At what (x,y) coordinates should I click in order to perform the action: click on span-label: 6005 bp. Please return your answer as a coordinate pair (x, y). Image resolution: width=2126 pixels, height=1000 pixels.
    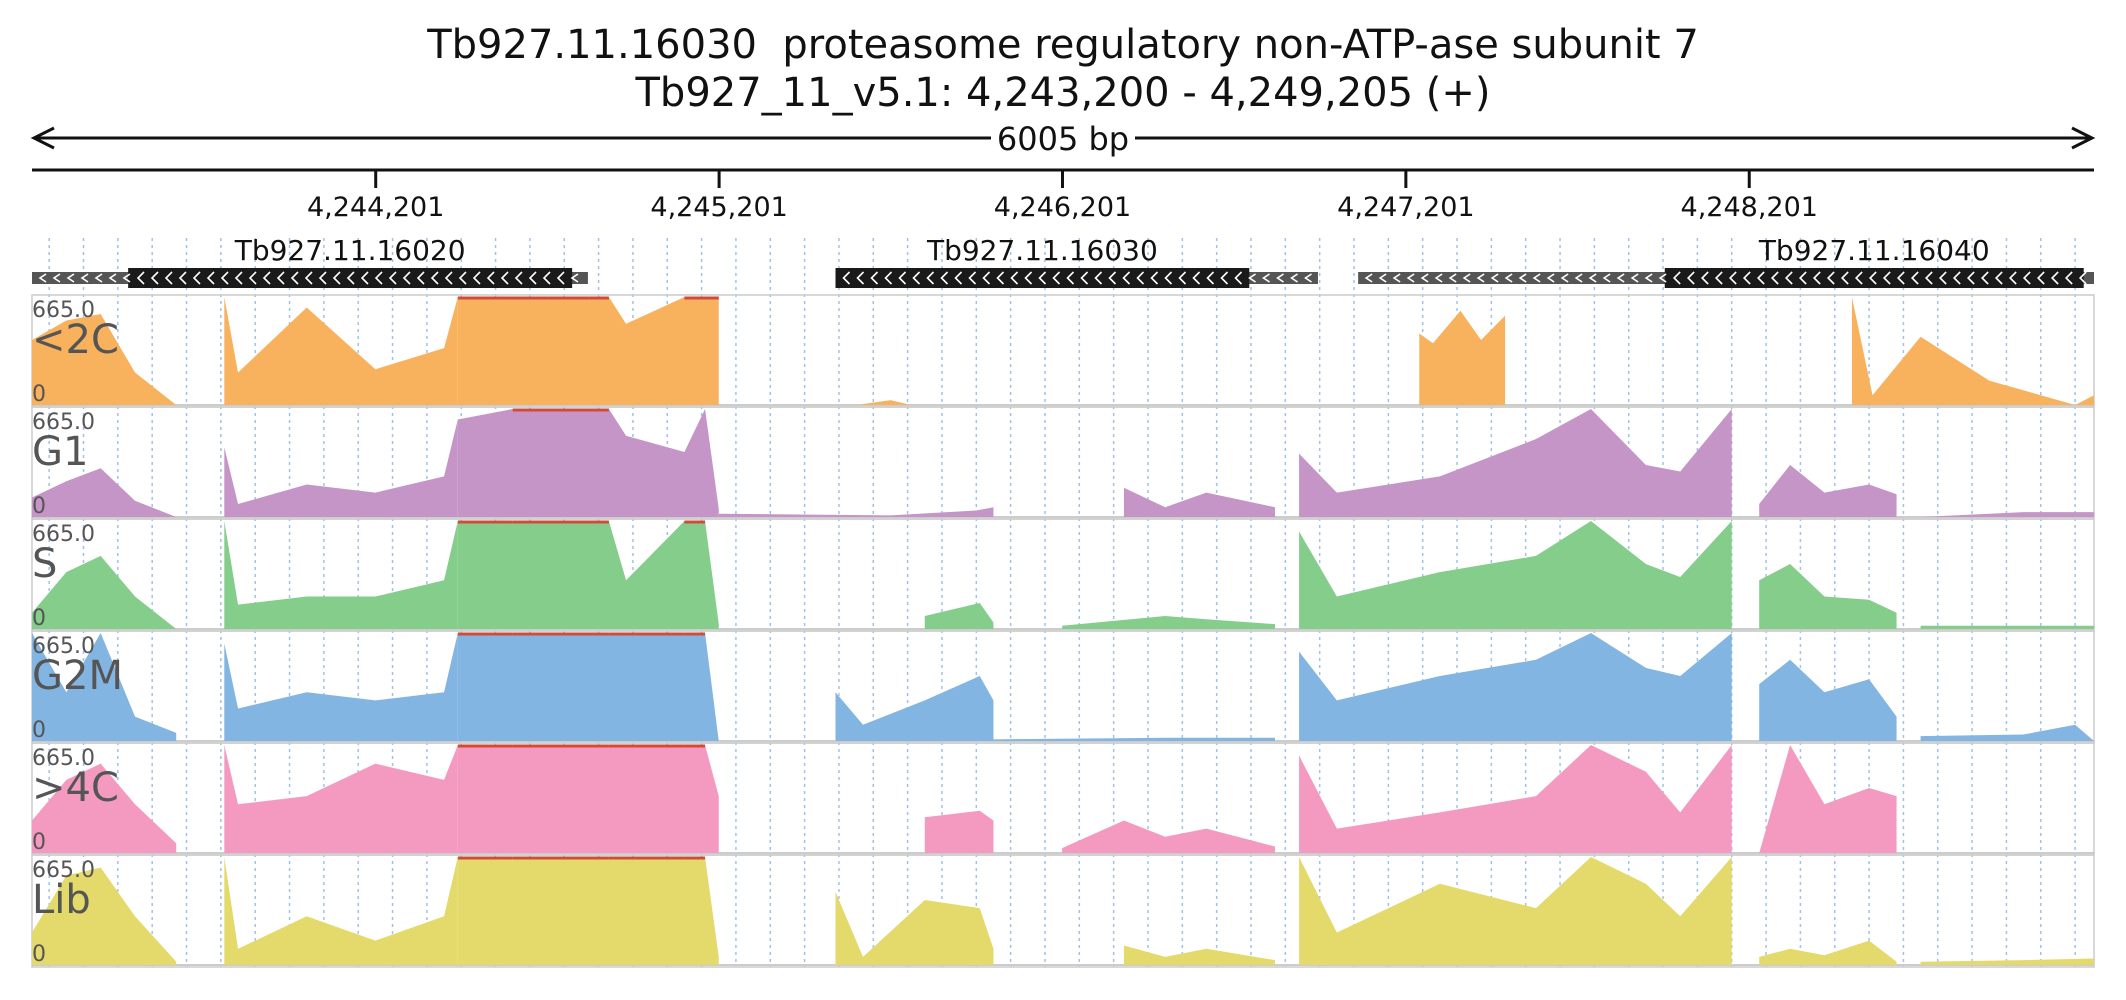
    Looking at the image, I should click on (1063, 139).